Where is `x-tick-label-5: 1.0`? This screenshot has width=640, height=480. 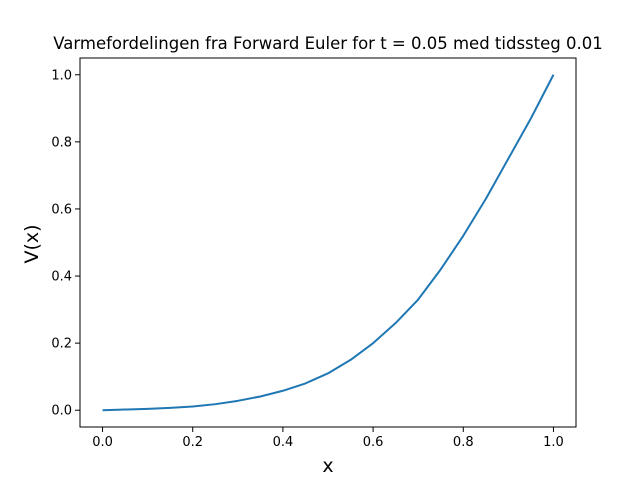 x-tick-label-5: 1.0 is located at coordinates (553, 442).